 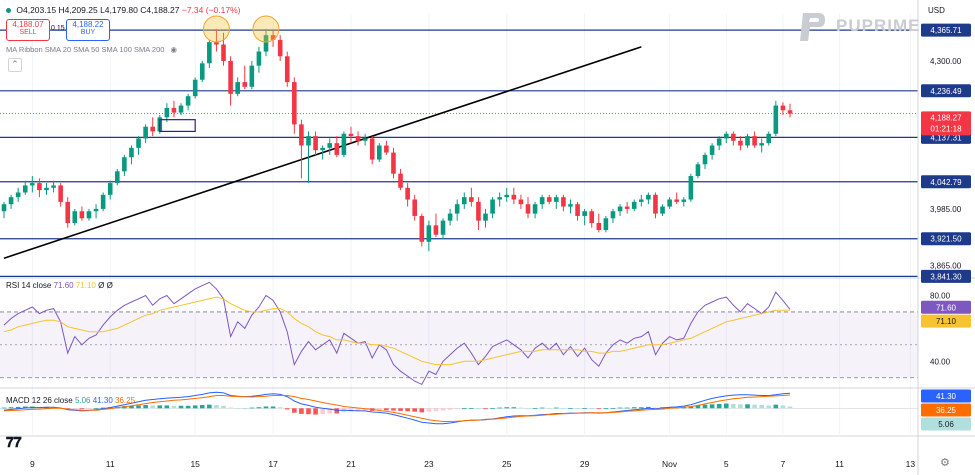 What do you see at coordinates (946, 410) in the screenshot?
I see `macd-signal-badge: 36.25` at bounding box center [946, 410].